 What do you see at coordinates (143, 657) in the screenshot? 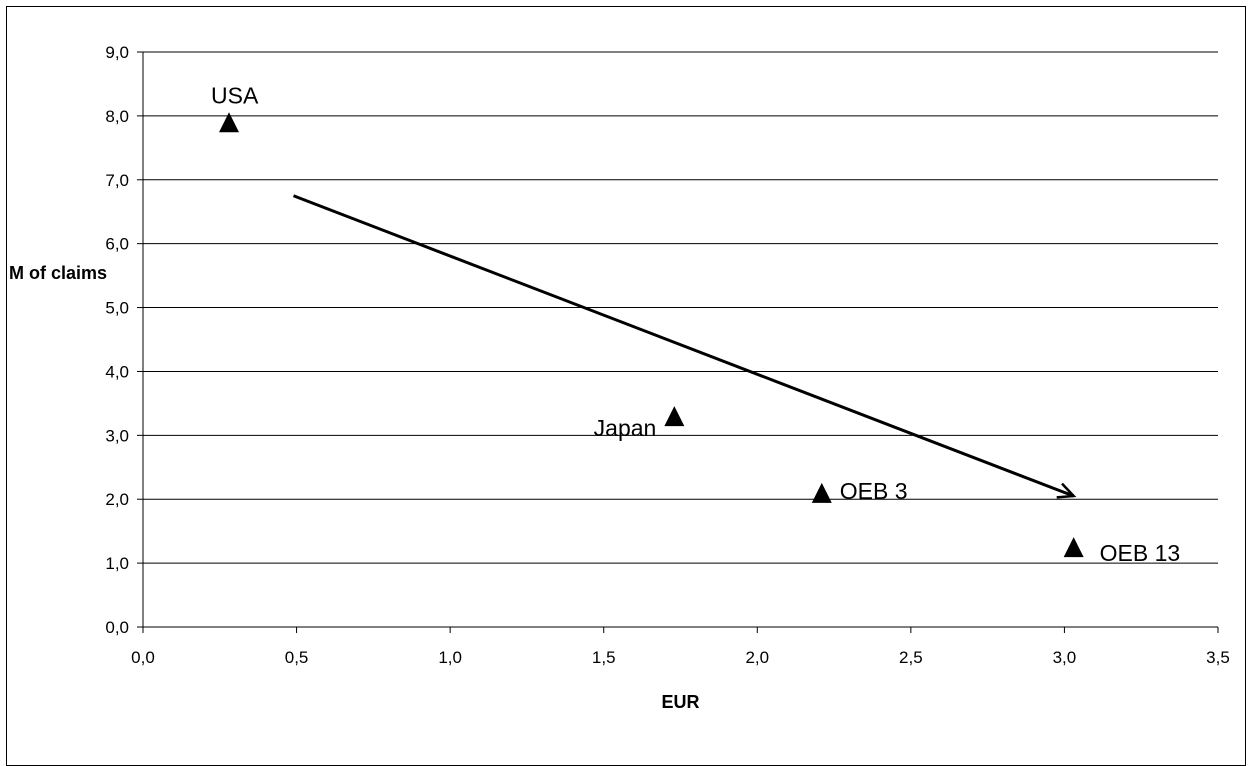
I see `x-tick-label: 0,0` at bounding box center [143, 657].